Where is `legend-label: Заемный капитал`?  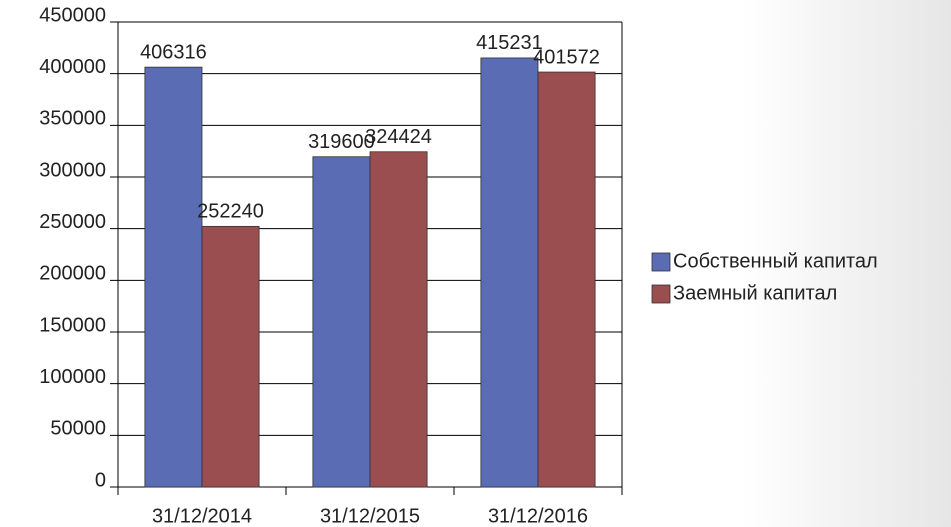 legend-label: Заемный капитал is located at coordinates (755, 293).